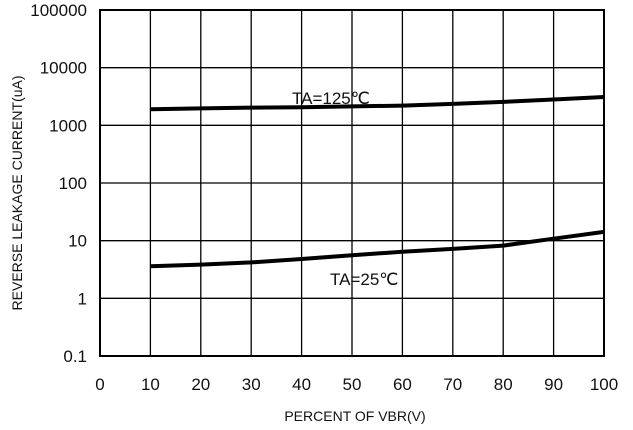 The width and height of the screenshot is (633, 430). I want to click on y-tick-label: 1, so click(82, 298).